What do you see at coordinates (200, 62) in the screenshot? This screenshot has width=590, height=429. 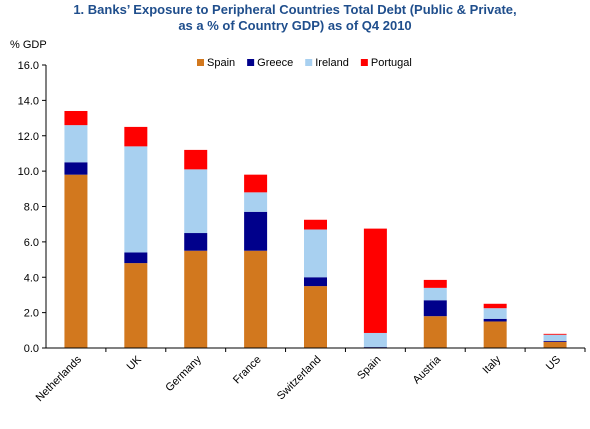 I see `legend-swatch-spain` at bounding box center [200, 62].